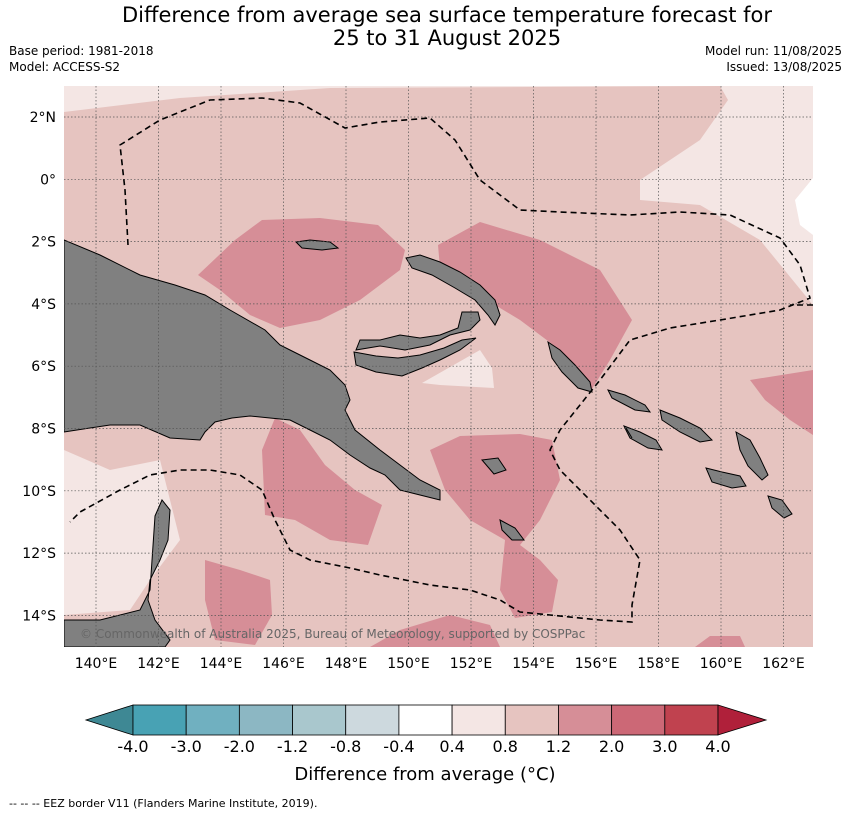 This screenshot has width=850, height=816. What do you see at coordinates (43, 243) in the screenshot?
I see `latitude-label: 2°S` at bounding box center [43, 243].